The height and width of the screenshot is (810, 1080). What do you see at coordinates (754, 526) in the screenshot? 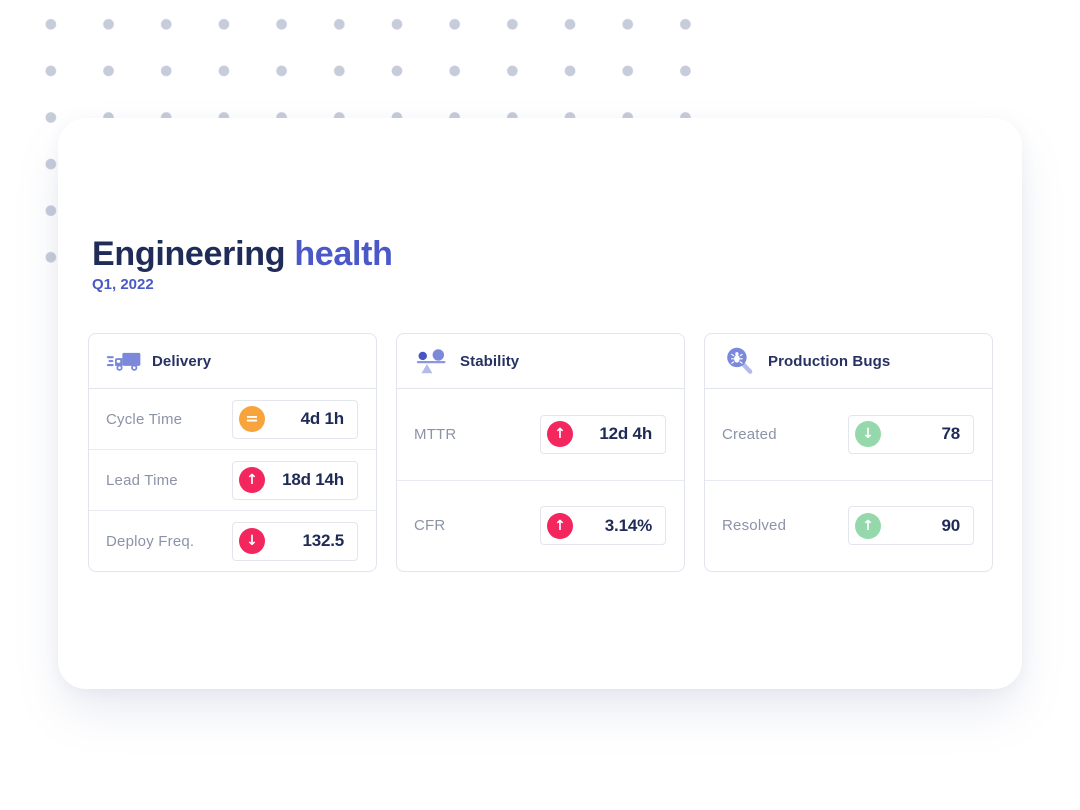
I see `metric-label: Resolved` at bounding box center [754, 526].